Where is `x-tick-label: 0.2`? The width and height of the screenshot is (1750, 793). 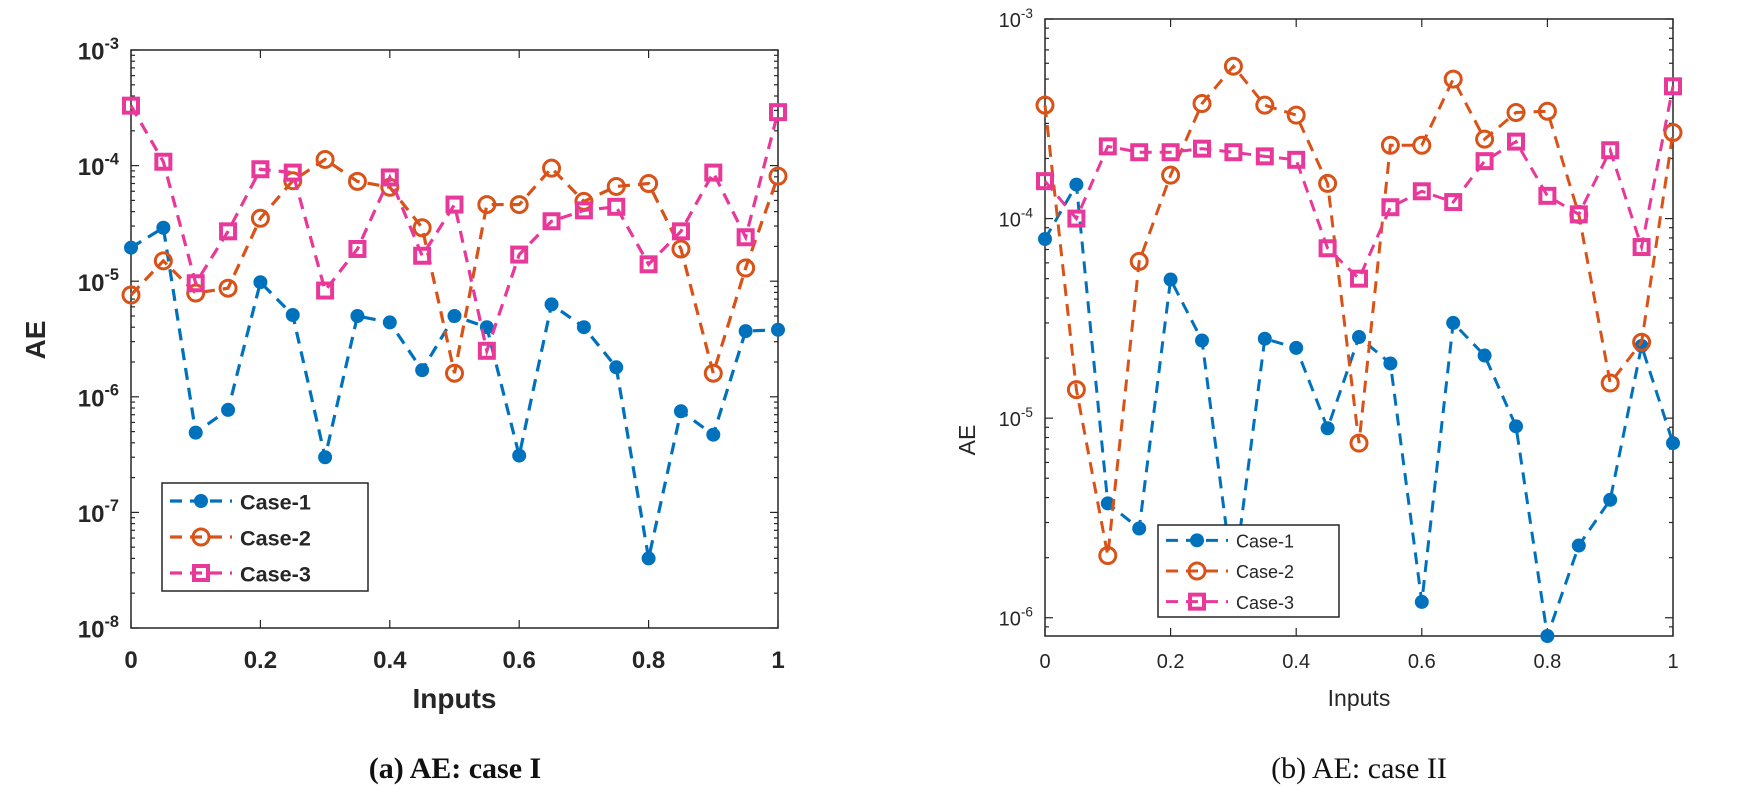
x-tick-label: 0.2 is located at coordinates (260, 660).